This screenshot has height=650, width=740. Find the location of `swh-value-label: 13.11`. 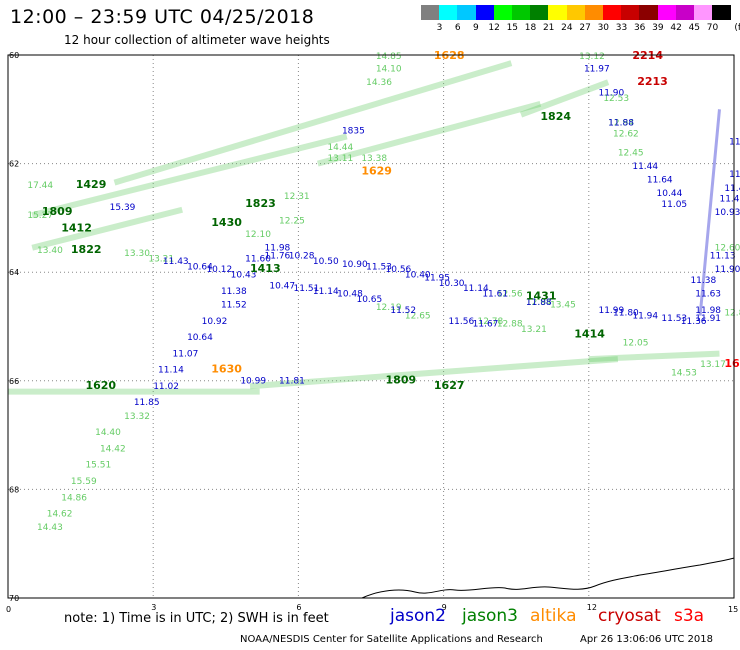

swh-value-label: 13.11 is located at coordinates (340, 159).